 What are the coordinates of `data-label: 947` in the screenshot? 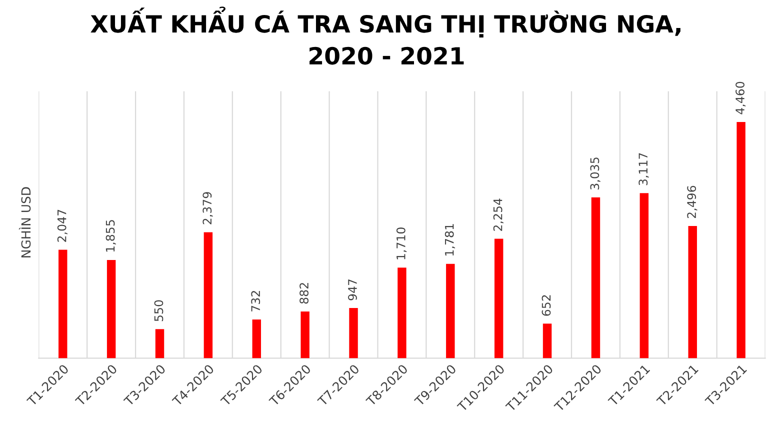 It's located at (352, 289).